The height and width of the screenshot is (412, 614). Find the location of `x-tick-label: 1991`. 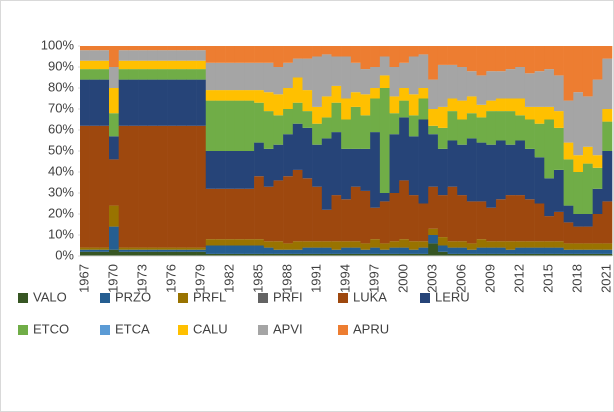

x-tick-label: 1991 is located at coordinates (315, 278).